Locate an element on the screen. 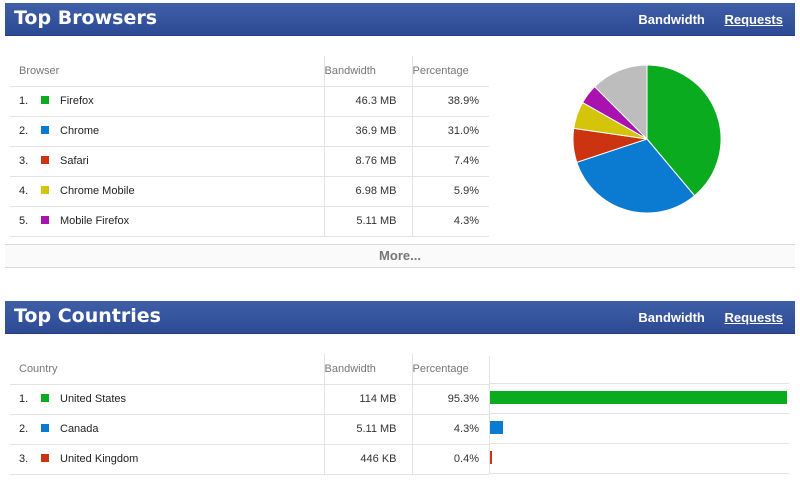 This screenshot has width=800, height=501. bandwidth-value: 6.98 MB is located at coordinates (367, 191).